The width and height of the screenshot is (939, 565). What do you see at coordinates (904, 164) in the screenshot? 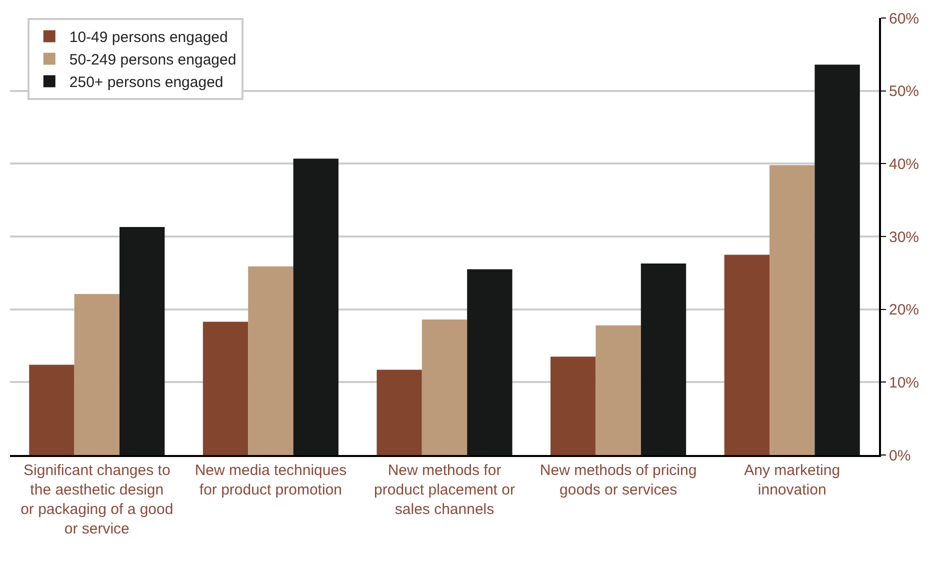
I see `y-tick-label: 40%` at bounding box center [904, 164].